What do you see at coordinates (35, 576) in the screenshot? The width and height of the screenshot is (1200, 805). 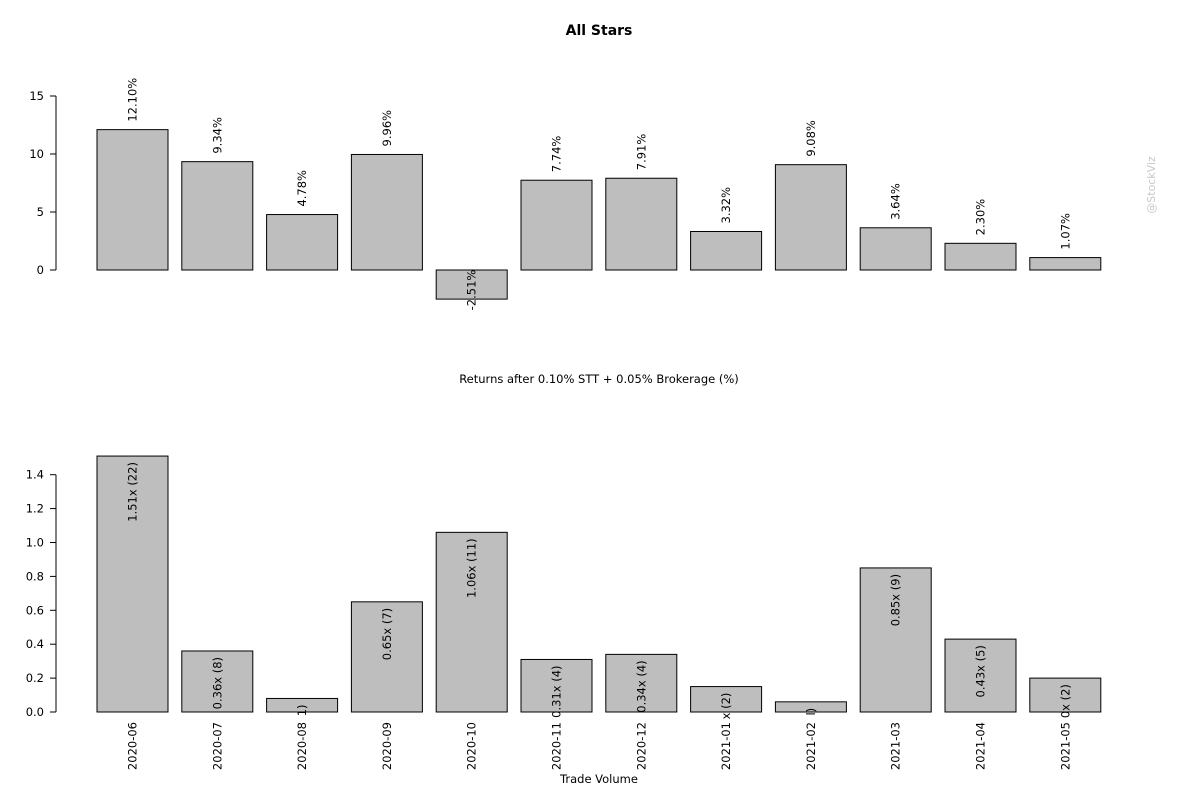 I see `chart-2-y-tick-label: 0.8` at bounding box center [35, 576].